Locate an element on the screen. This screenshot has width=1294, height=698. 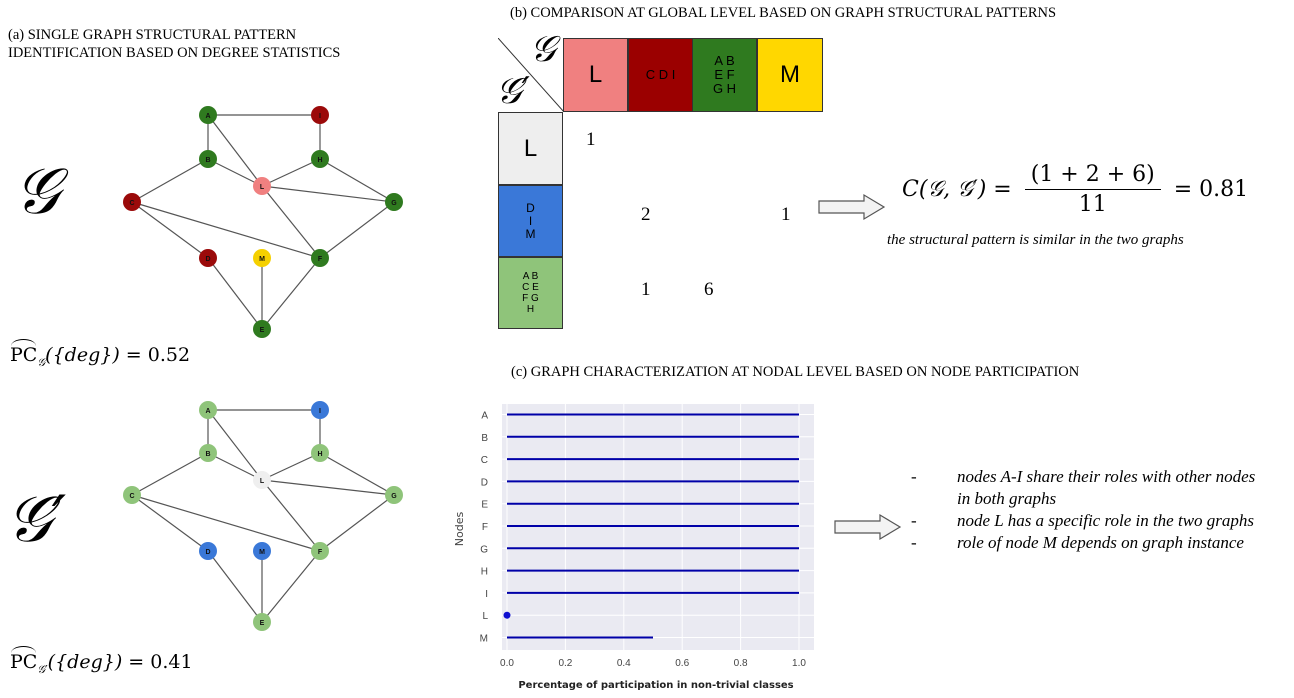
chart-y-tick-label: L is located at coordinates (485, 616).